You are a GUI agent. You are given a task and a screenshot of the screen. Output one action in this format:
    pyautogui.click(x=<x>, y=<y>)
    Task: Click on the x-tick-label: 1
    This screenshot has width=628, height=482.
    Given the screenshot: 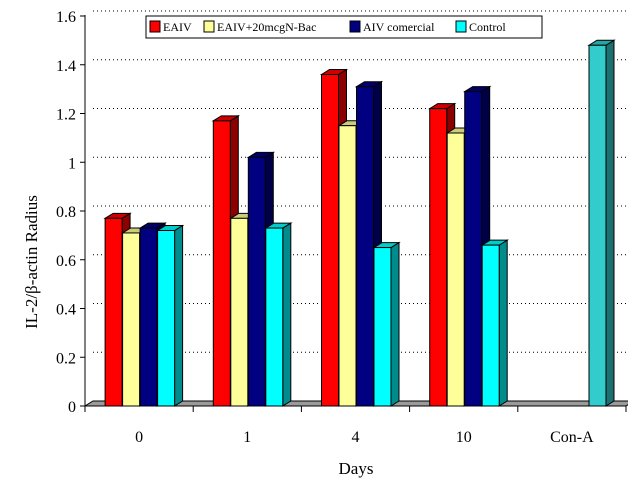 What is the action you would take?
    pyautogui.click(x=247, y=437)
    